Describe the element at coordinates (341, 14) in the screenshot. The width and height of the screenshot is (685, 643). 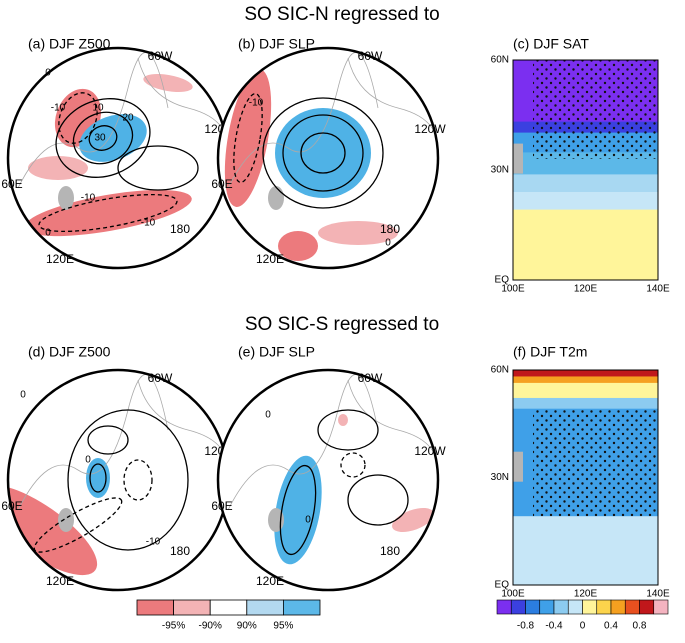
I see `section-title: SO SIC-N regressed to` at that location.